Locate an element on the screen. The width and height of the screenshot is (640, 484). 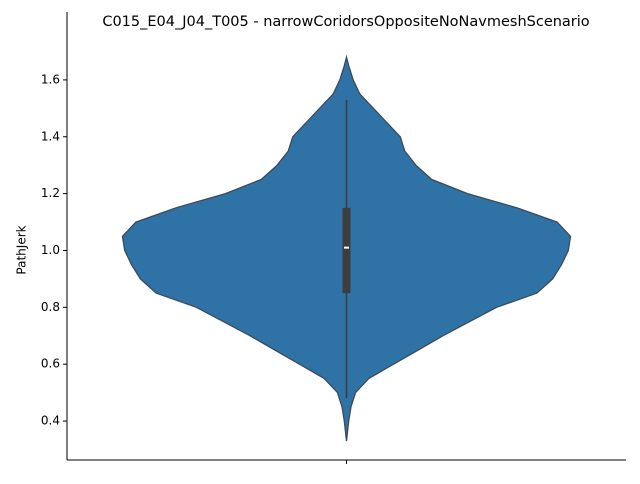
y-tick-label: 0.4 is located at coordinates (50, 421).